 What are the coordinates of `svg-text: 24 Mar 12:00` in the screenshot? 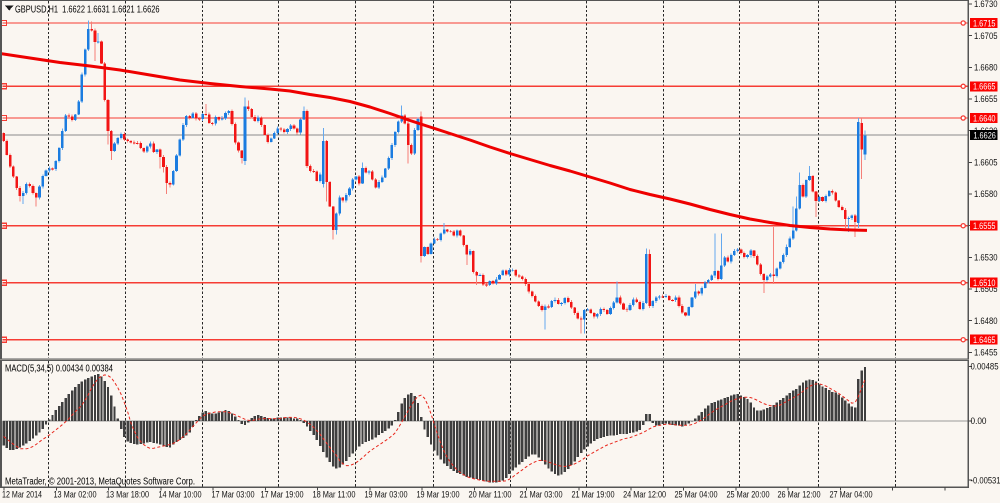 It's located at (644, 495).